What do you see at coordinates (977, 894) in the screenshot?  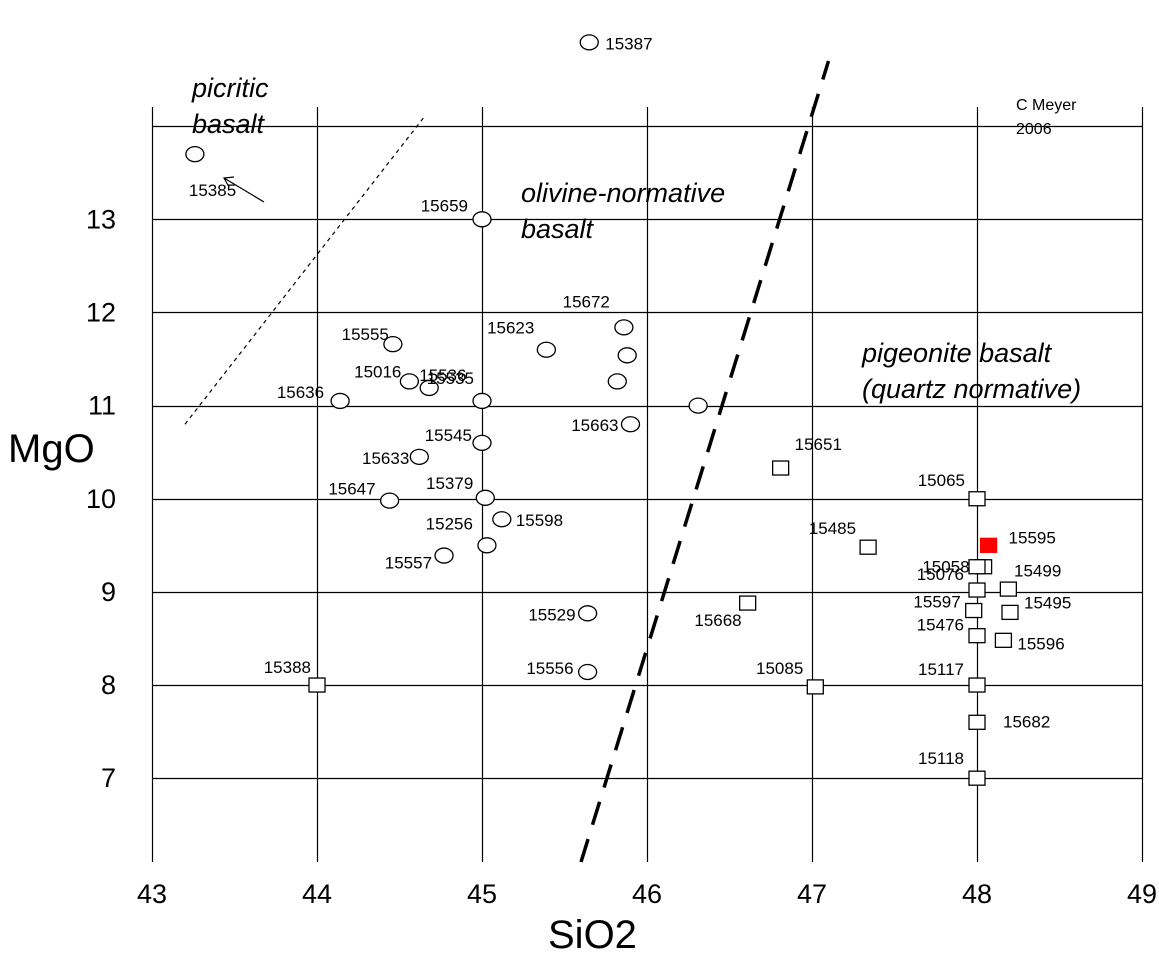 I see `x-tick-label: 48` at bounding box center [977, 894].